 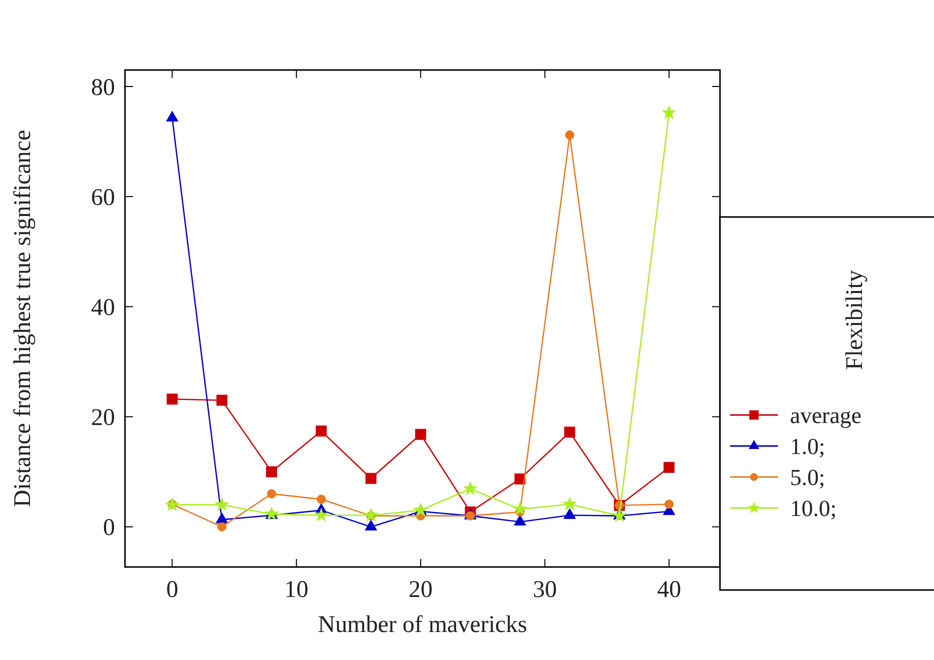 What do you see at coordinates (296, 590) in the screenshot?
I see `x-tick-label: 10` at bounding box center [296, 590].